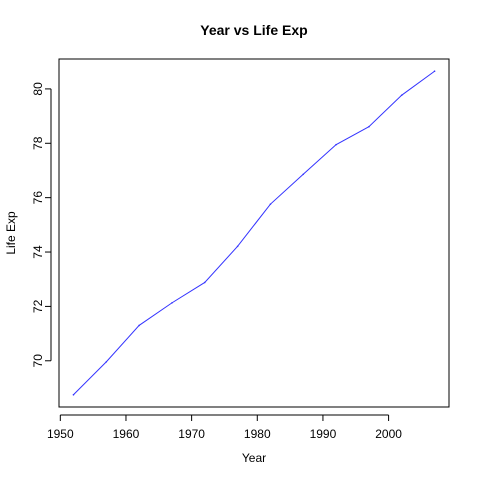  I want to click on y-axis: 70 72 74 76 78 80, so click(41, 225).